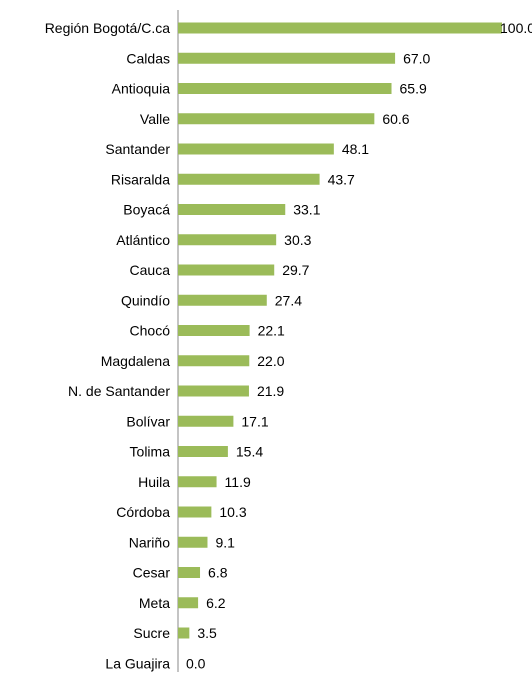  What do you see at coordinates (148, 58) in the screenshot?
I see `category-label-1: Caldas` at bounding box center [148, 58].